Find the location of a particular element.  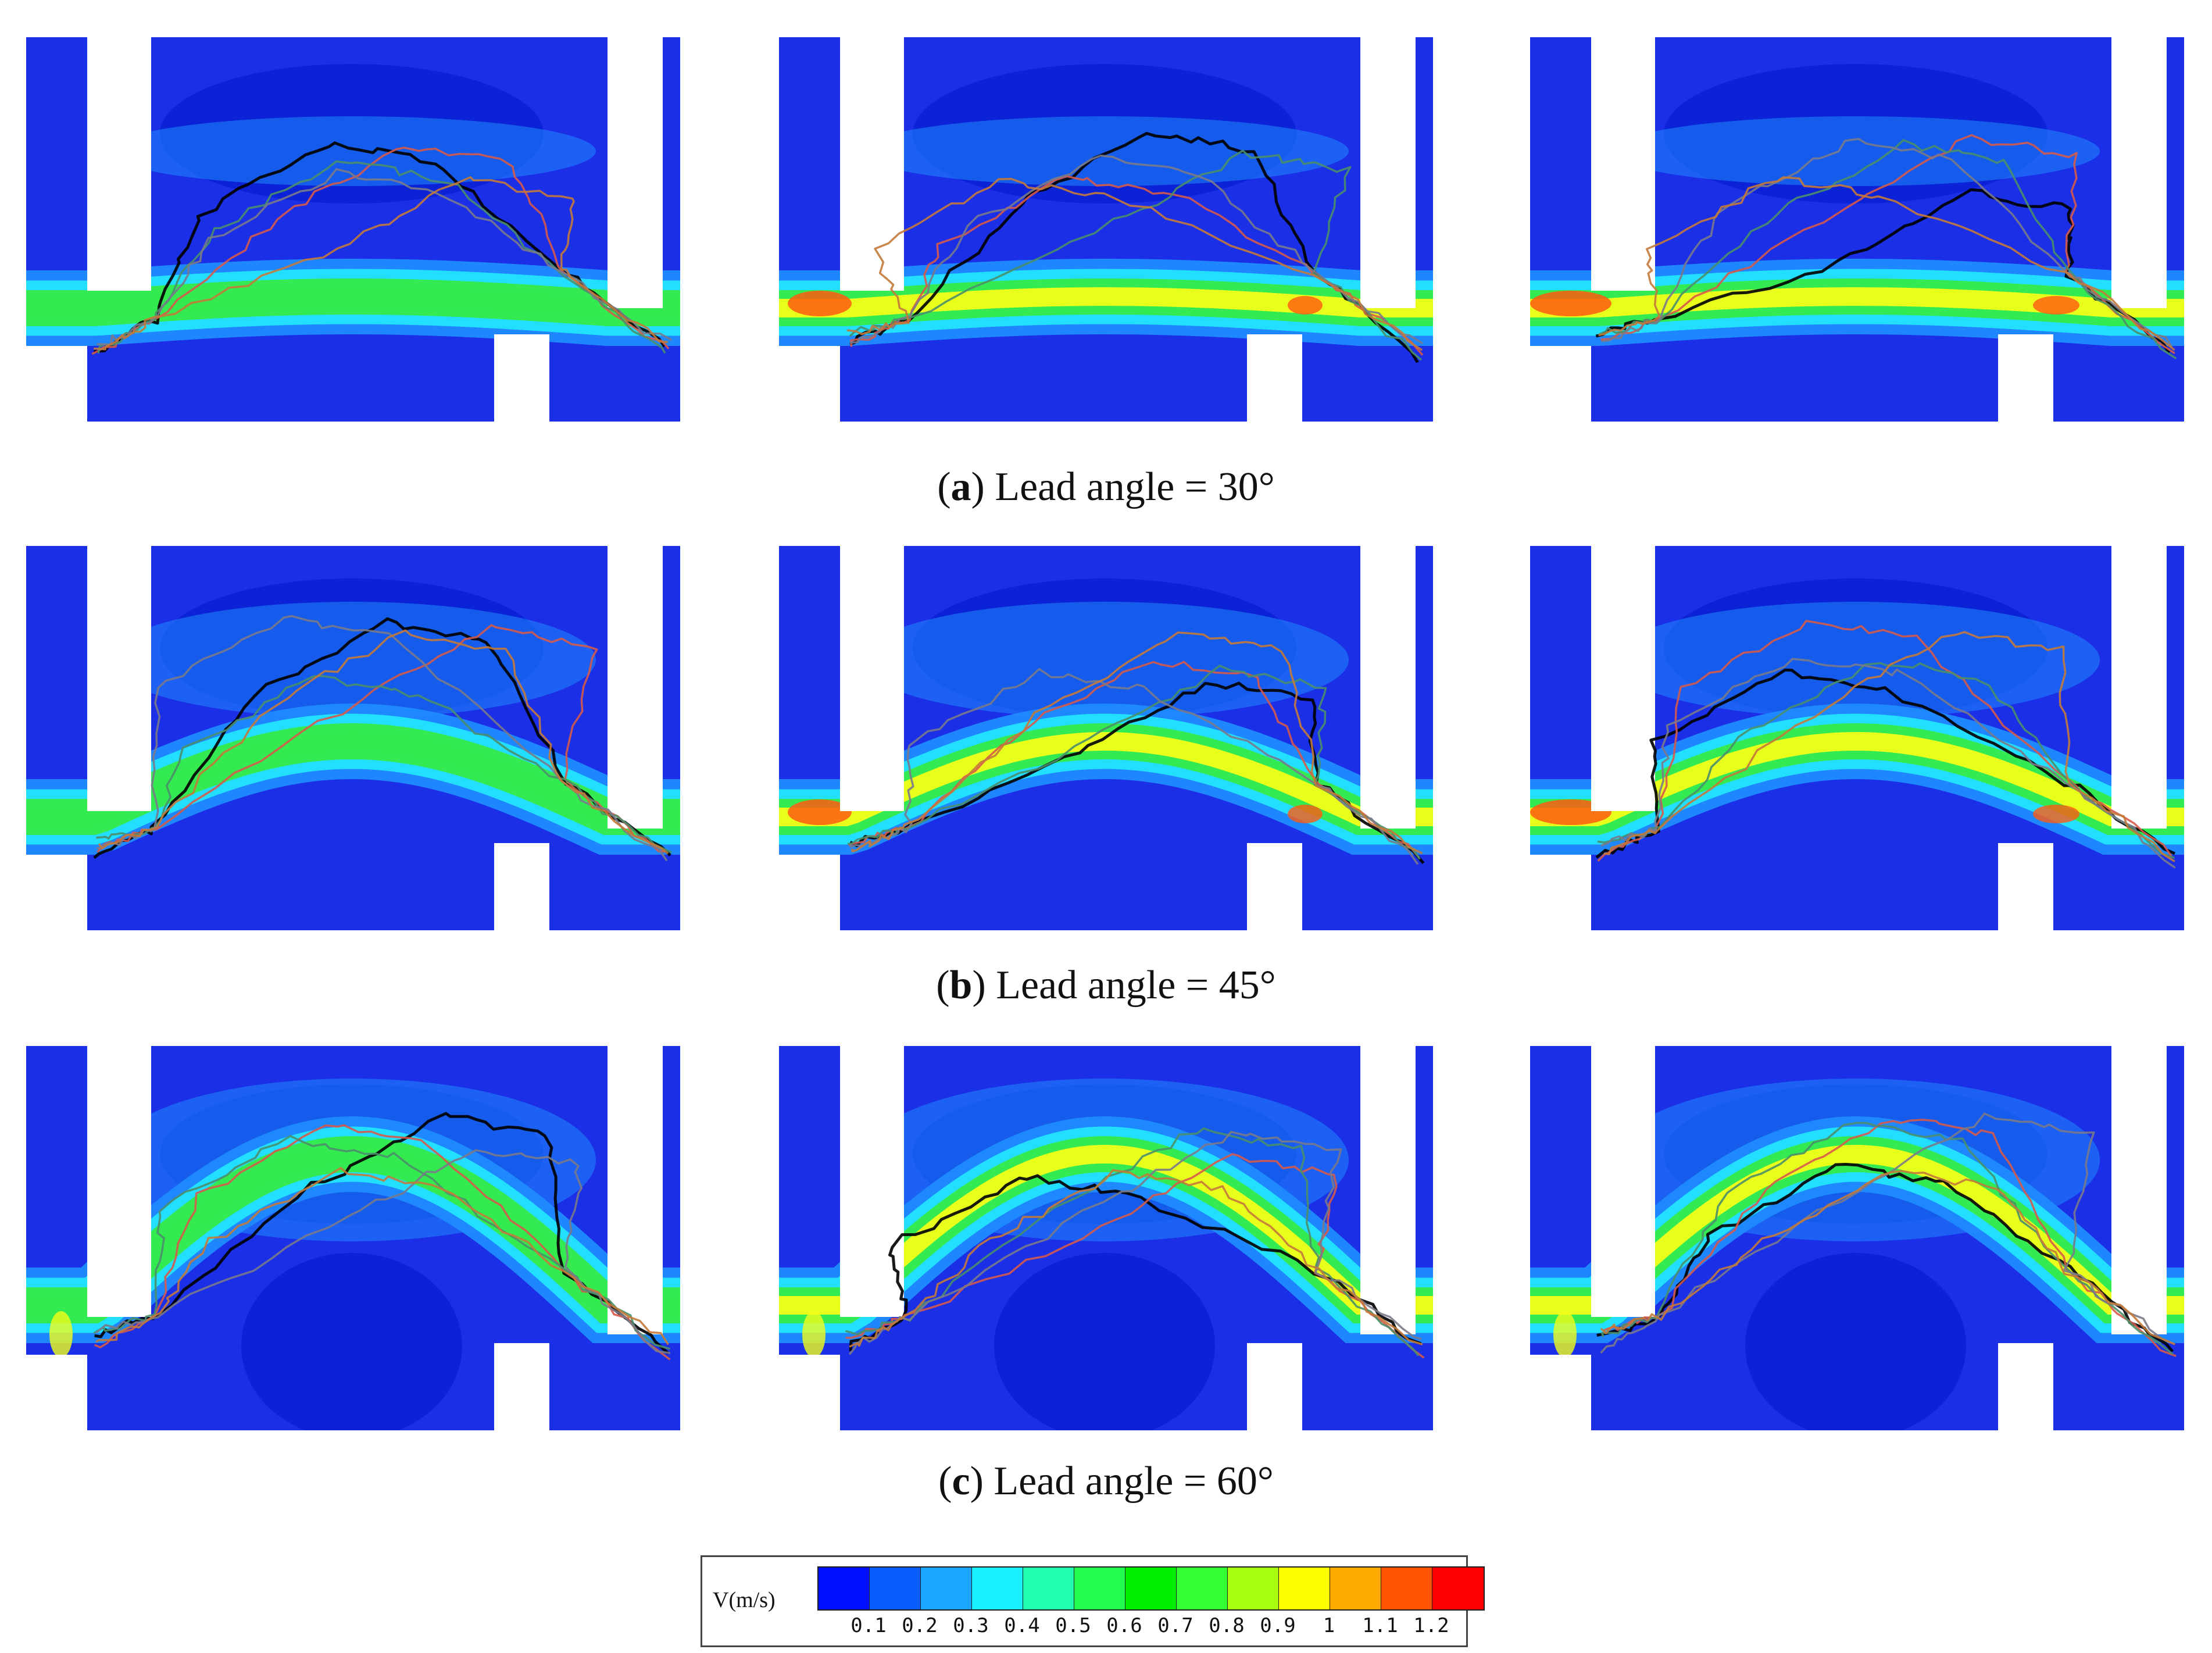

legend-title: V(m/s) is located at coordinates (744, 1600).